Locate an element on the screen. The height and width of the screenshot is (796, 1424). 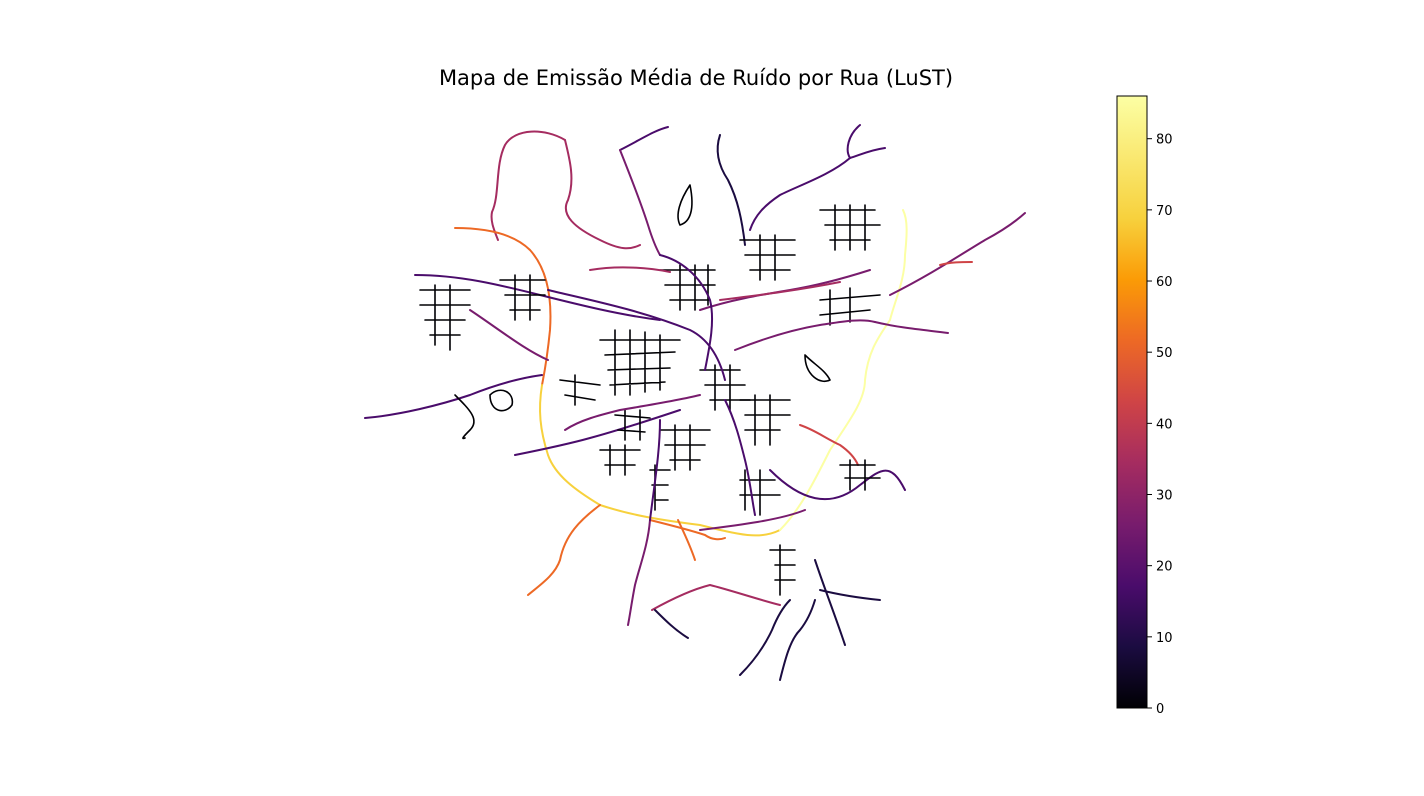
colorbar: 0 10 20 30 40 50 60 70 80 is located at coordinates (1144, 406).